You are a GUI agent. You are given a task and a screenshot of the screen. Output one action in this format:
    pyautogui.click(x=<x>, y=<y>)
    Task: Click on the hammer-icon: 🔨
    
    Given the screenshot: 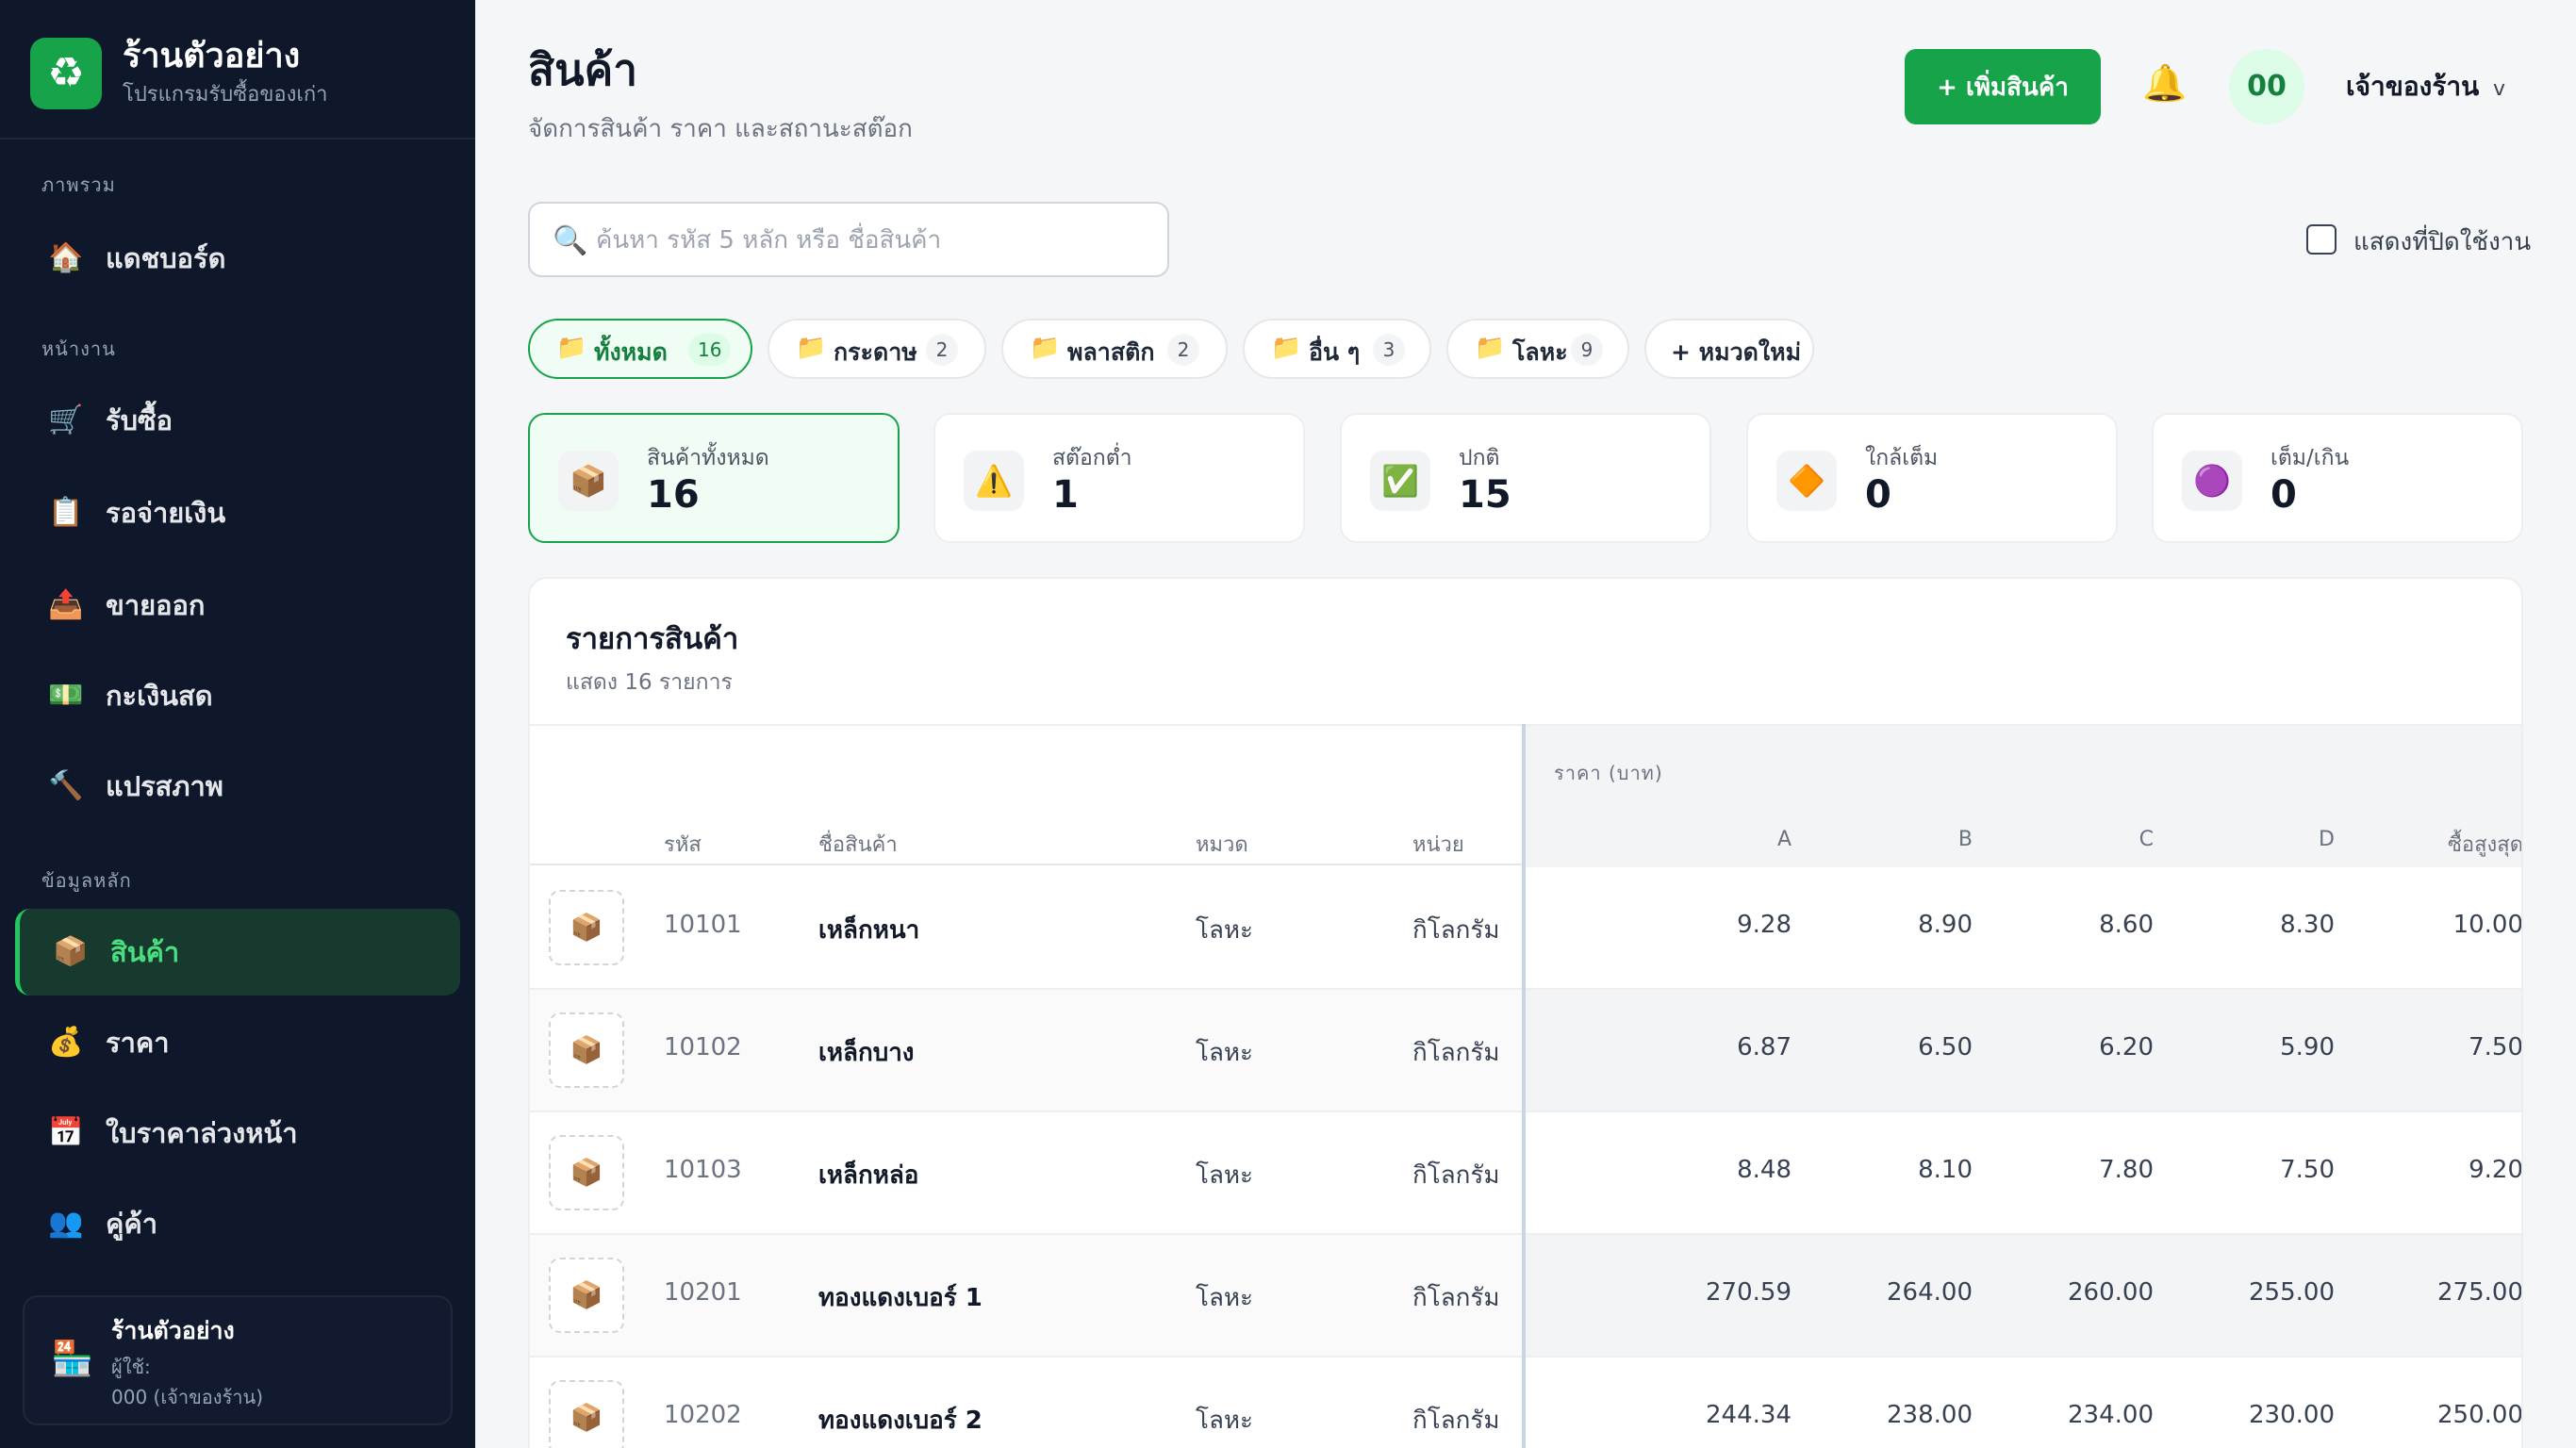 What is the action you would take?
    pyautogui.click(x=66, y=785)
    